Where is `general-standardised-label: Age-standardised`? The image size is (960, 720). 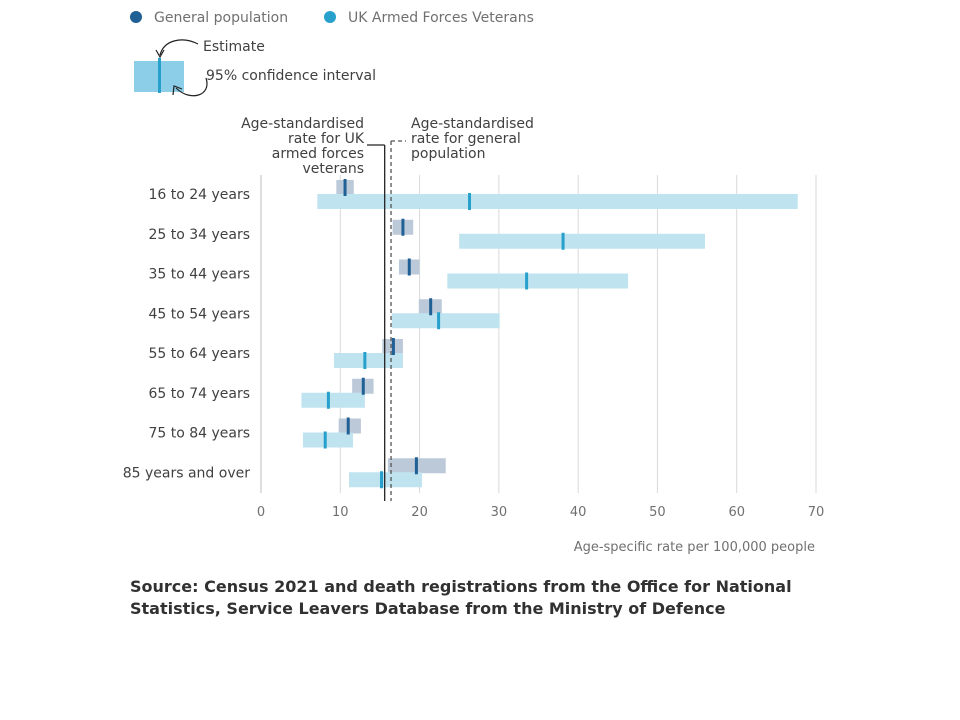 general-standardised-label: Age-standardised is located at coordinates (472, 124).